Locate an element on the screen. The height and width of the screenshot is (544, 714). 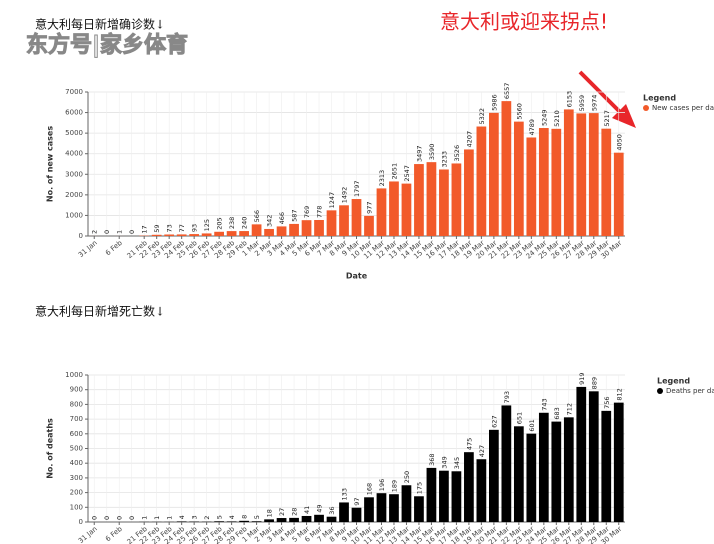
watermark: 东方号|家乡体育 is located at coordinates (107, 45).